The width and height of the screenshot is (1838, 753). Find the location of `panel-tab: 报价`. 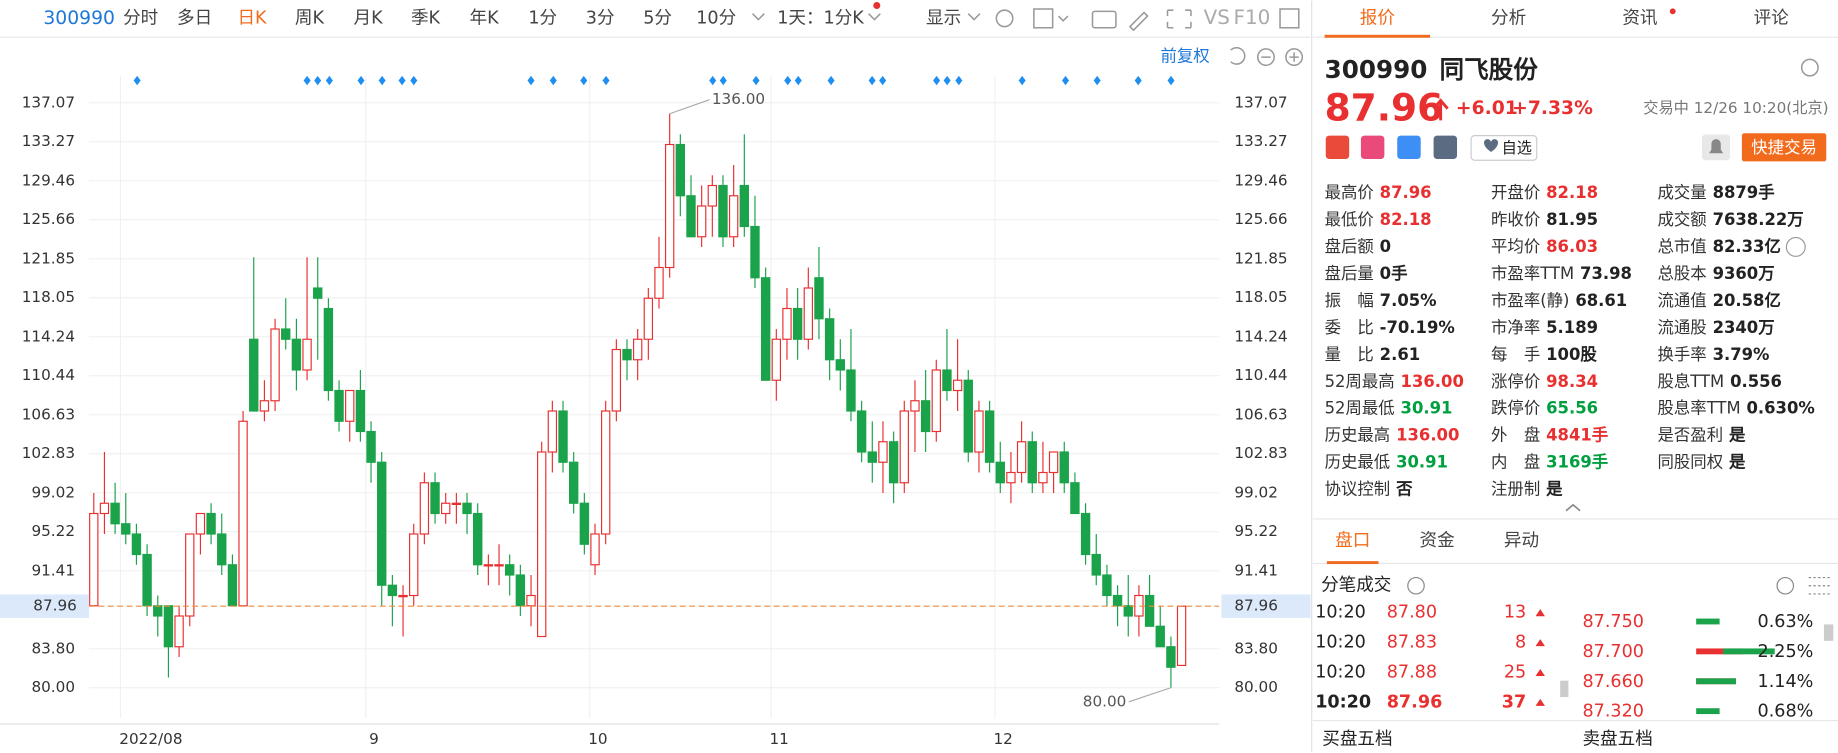

panel-tab: 报价 is located at coordinates (1378, 18).